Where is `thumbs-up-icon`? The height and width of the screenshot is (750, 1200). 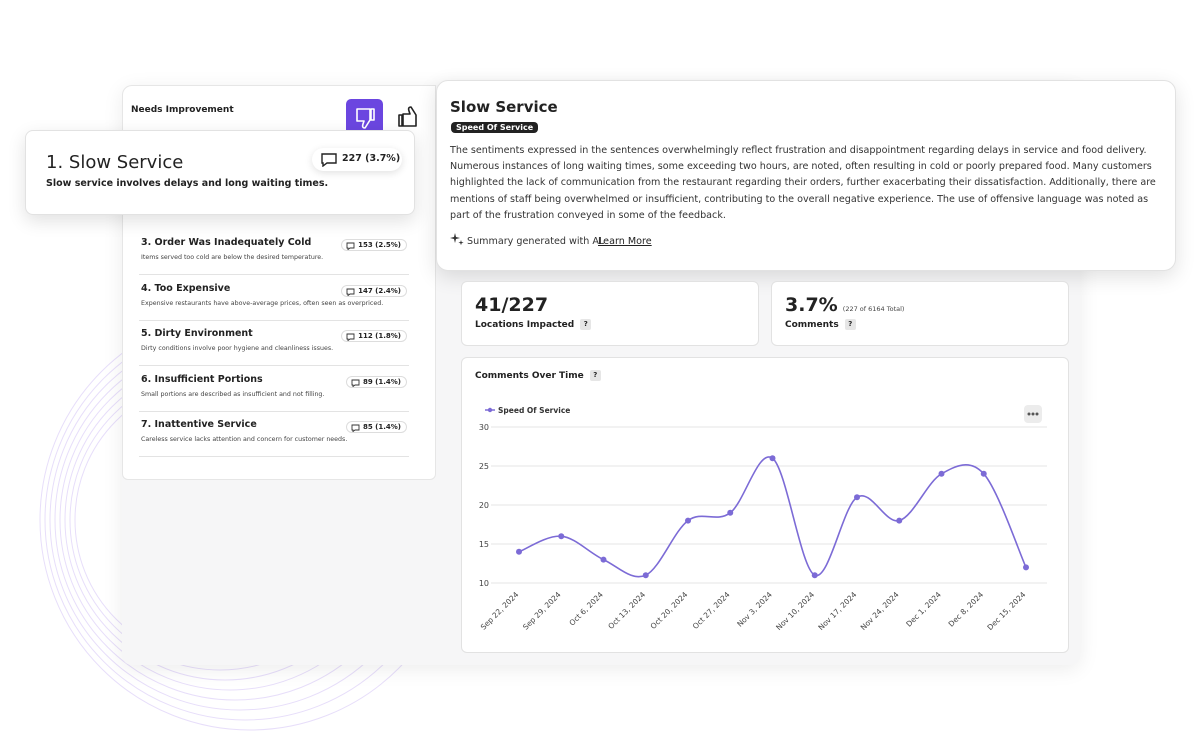
thumbs-up-icon is located at coordinates (407, 116).